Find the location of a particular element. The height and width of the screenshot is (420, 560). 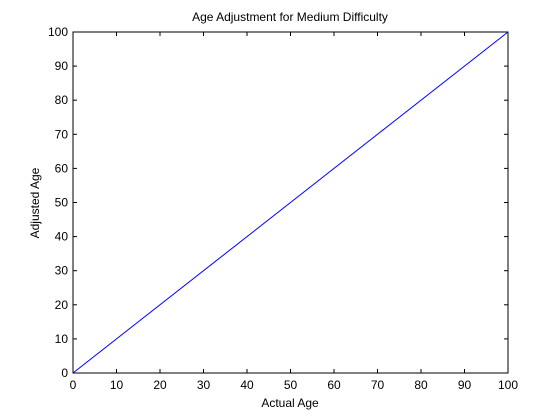

y-tick-label: 40 is located at coordinates (62, 237).